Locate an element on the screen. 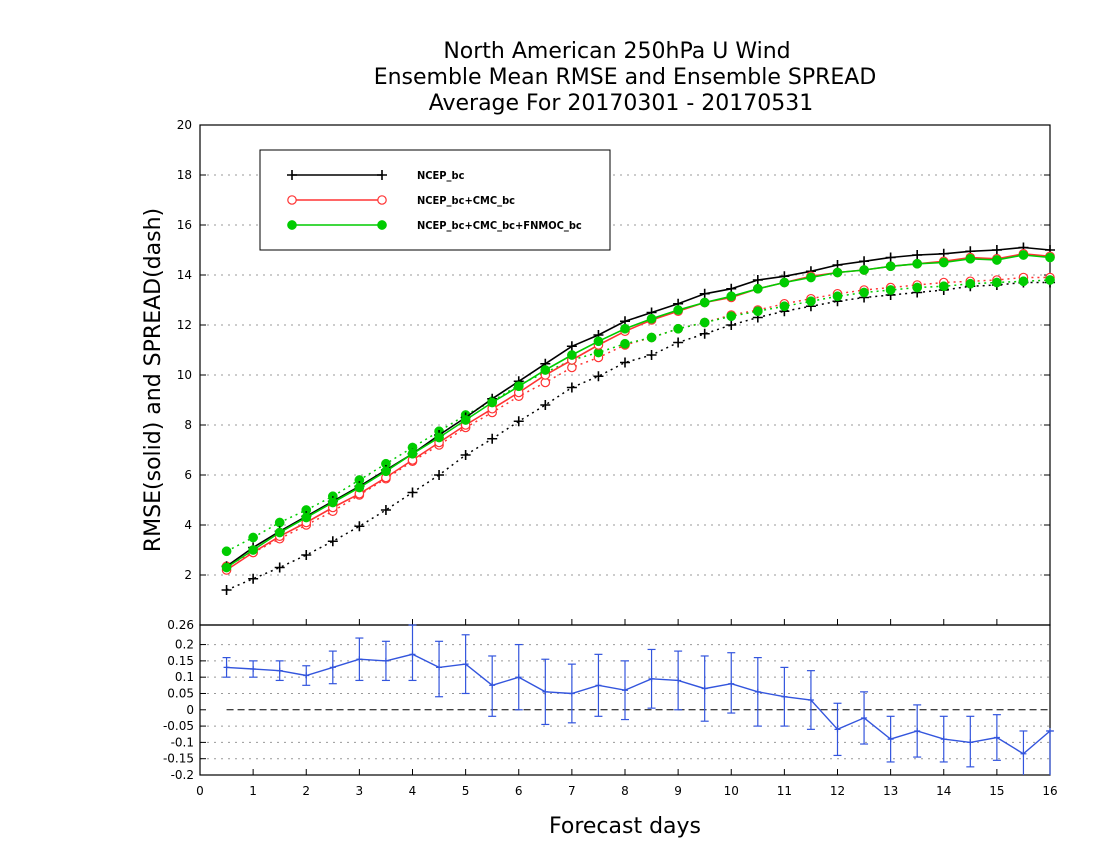  x-tick-label: 10 is located at coordinates (731, 791).